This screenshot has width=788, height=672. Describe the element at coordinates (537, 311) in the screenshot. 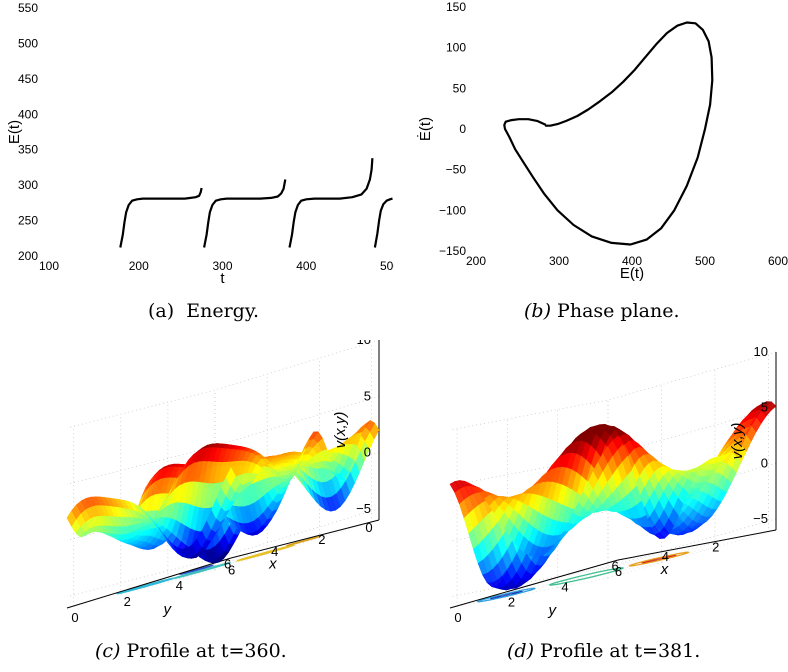

I see `caption-label: (b)` at that location.